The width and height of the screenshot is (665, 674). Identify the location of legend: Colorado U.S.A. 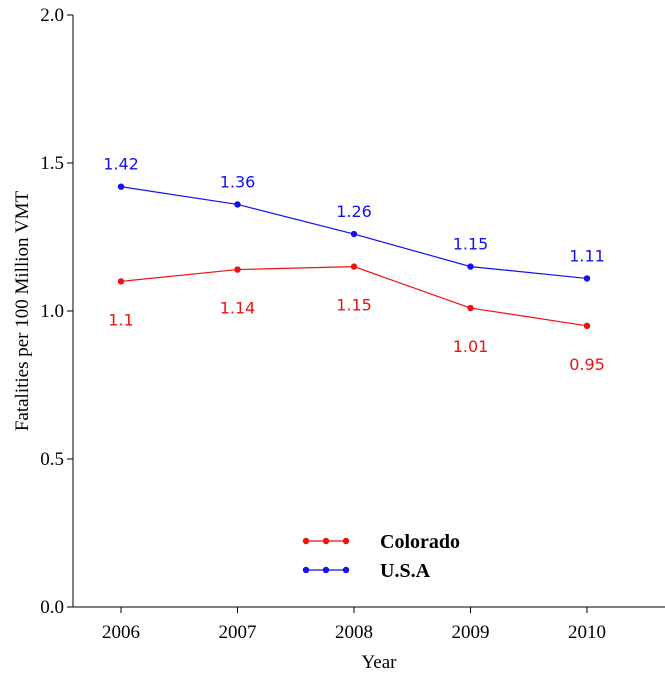
(381, 556).